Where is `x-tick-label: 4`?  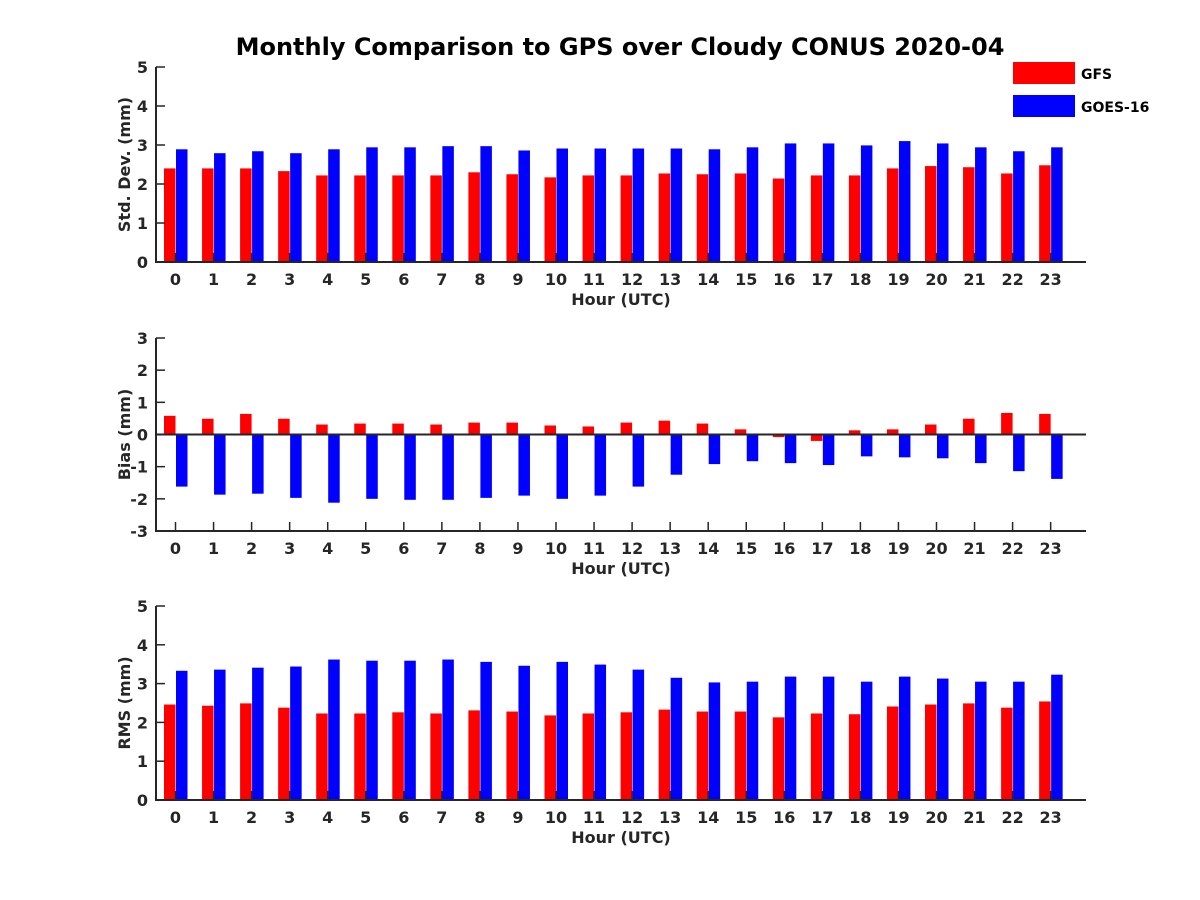
x-tick-label: 4 is located at coordinates (327, 548).